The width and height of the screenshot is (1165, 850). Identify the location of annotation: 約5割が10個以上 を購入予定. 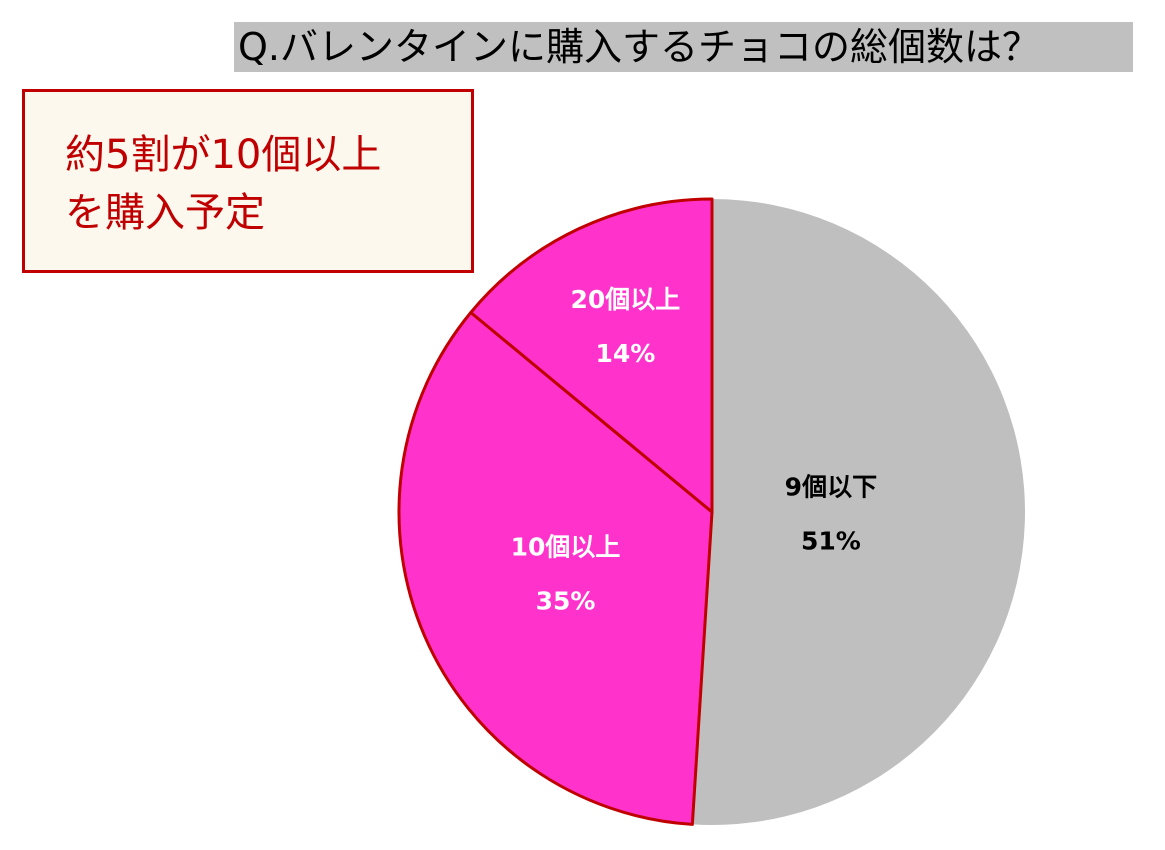
(248, 181).